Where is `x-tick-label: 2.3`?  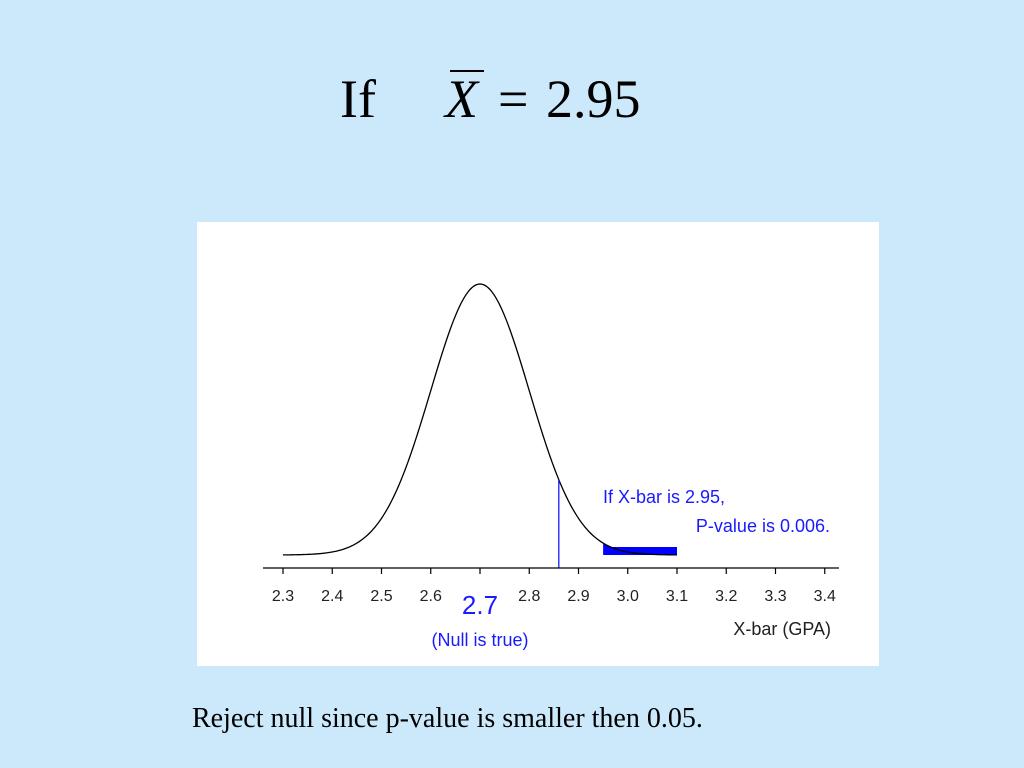 x-tick-label: 2.3 is located at coordinates (283, 596).